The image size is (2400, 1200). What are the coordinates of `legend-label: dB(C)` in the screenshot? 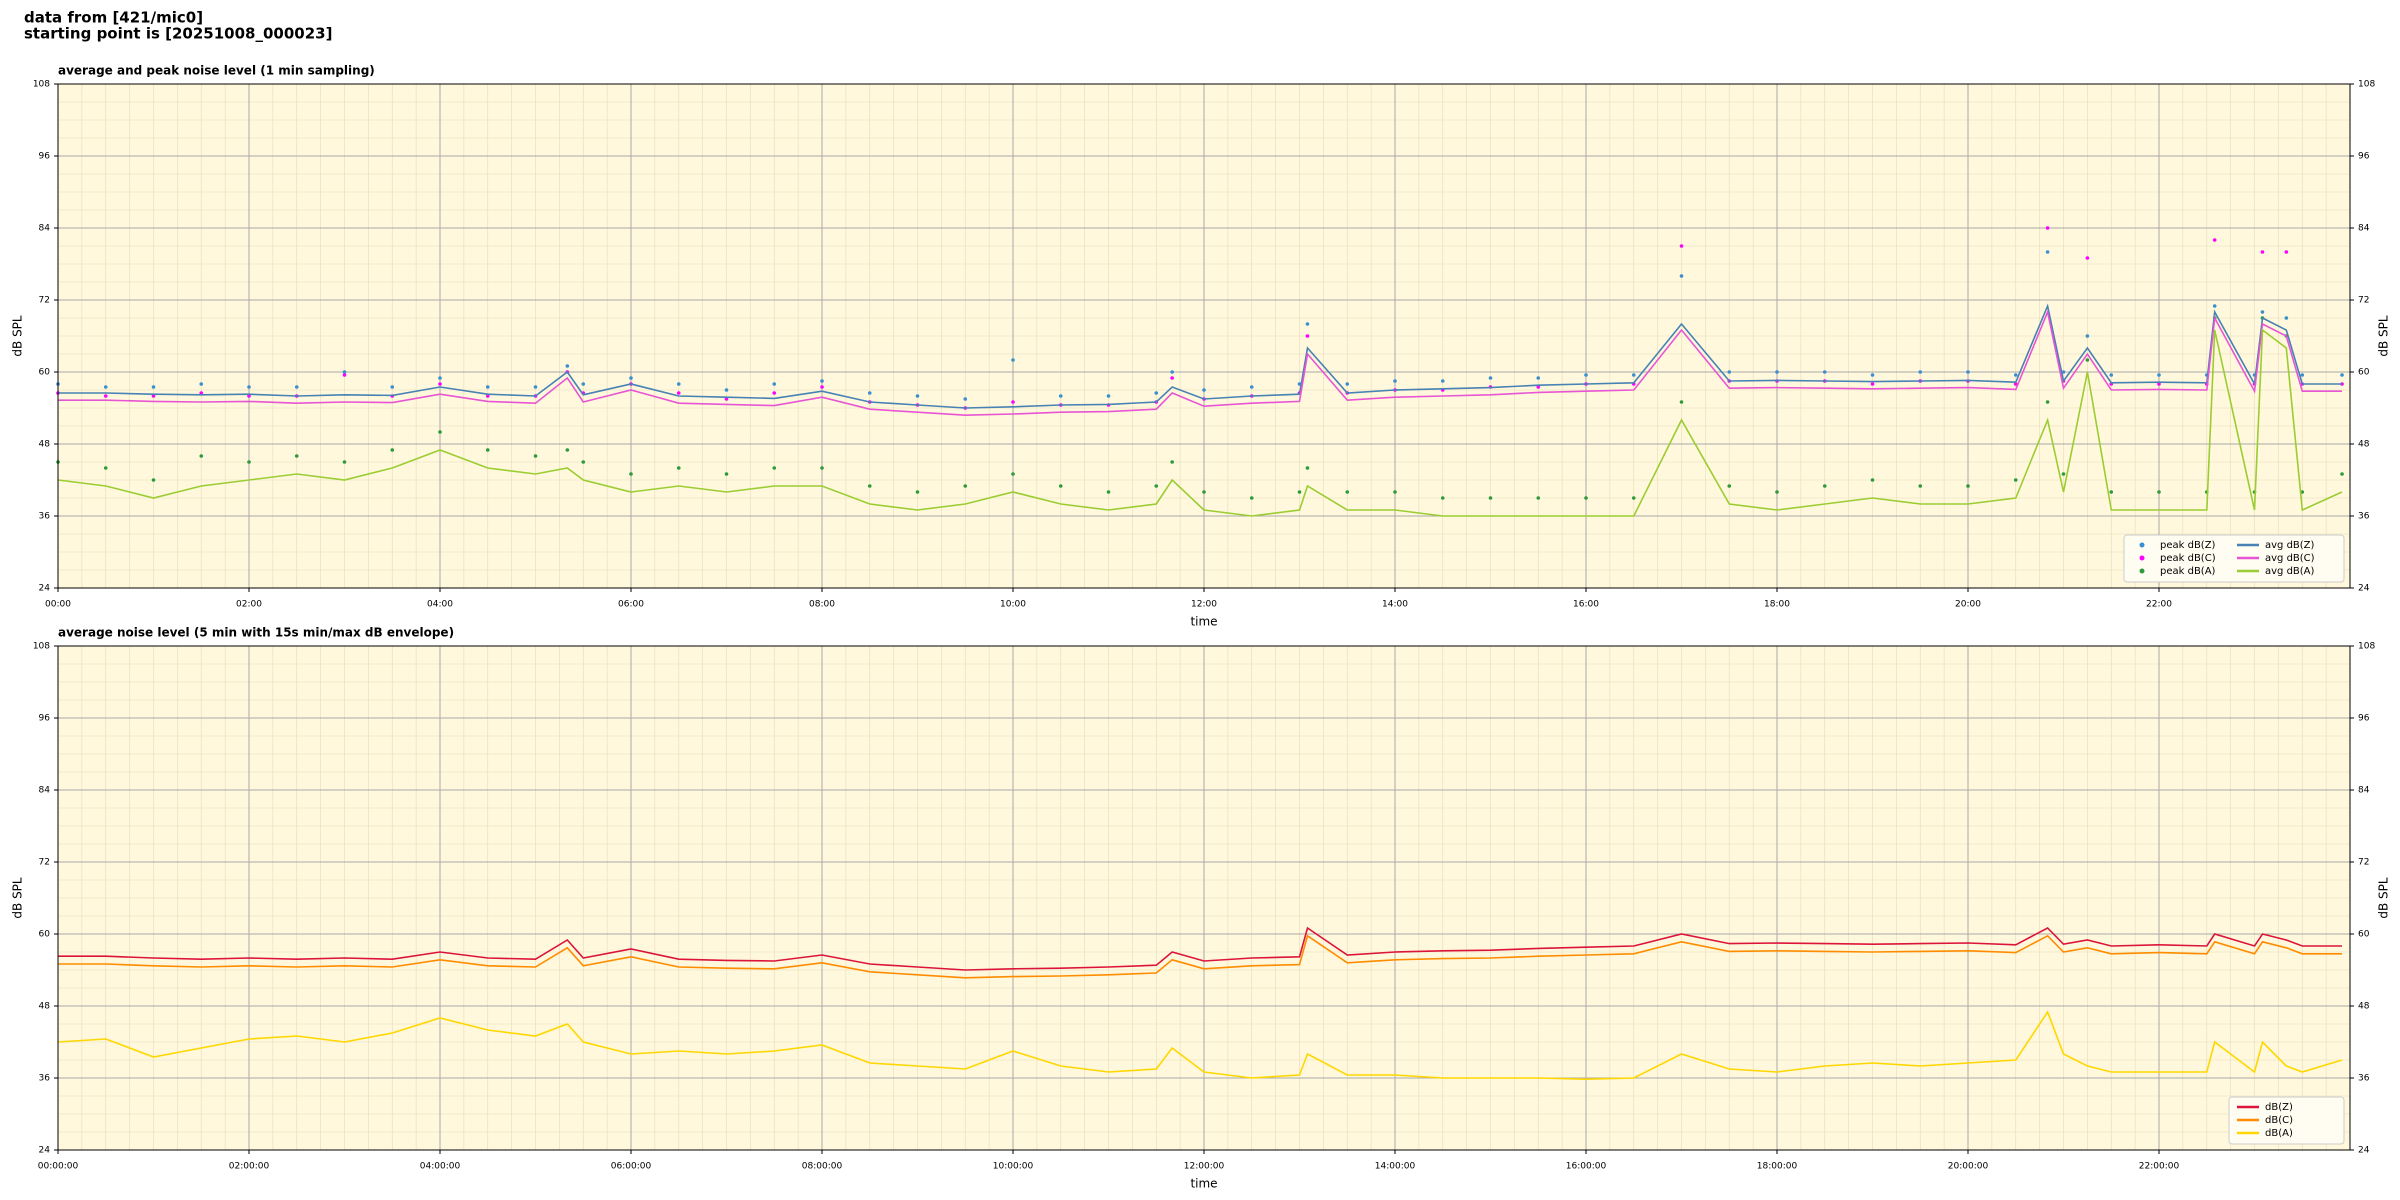 It's located at (2279, 1120).